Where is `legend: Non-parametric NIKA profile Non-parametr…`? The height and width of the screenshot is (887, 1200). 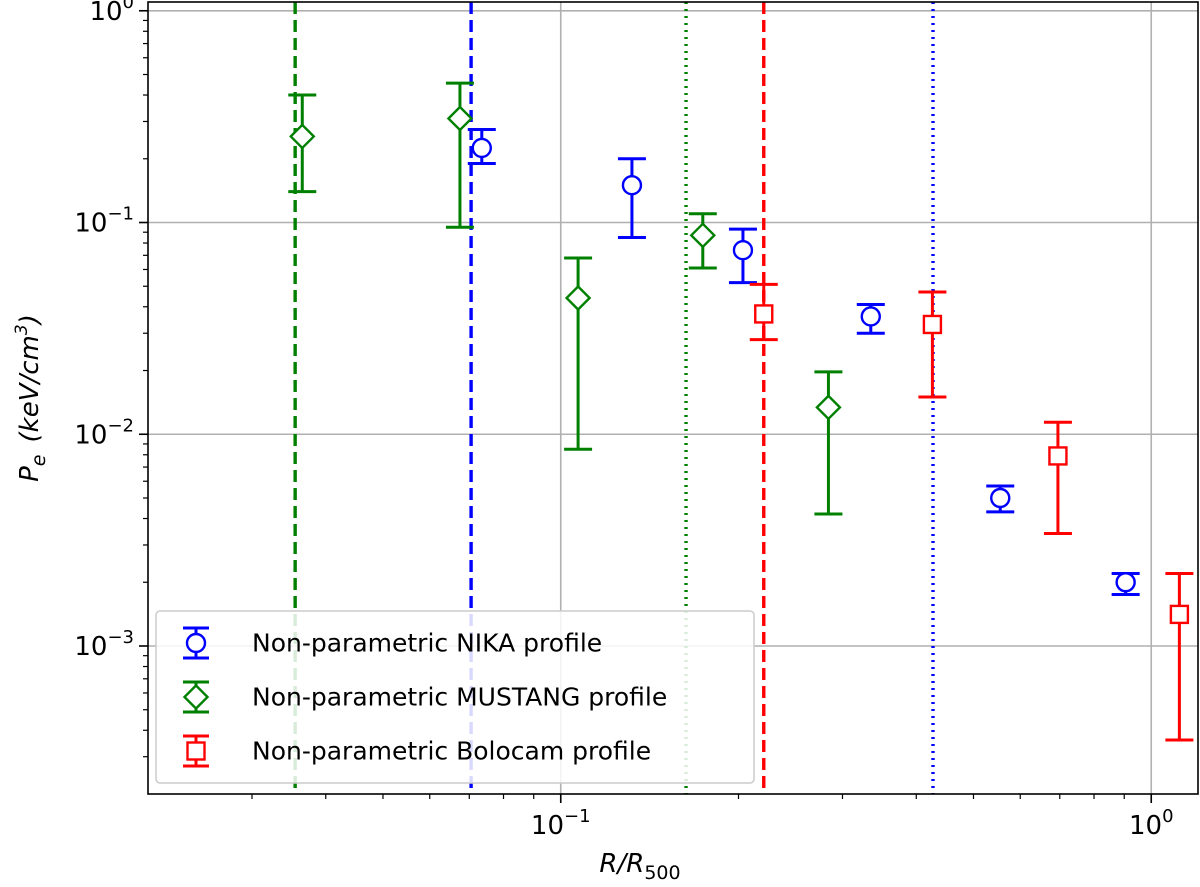
legend: Non-parametric NIKA profile Non-parametr… is located at coordinates (455, 697).